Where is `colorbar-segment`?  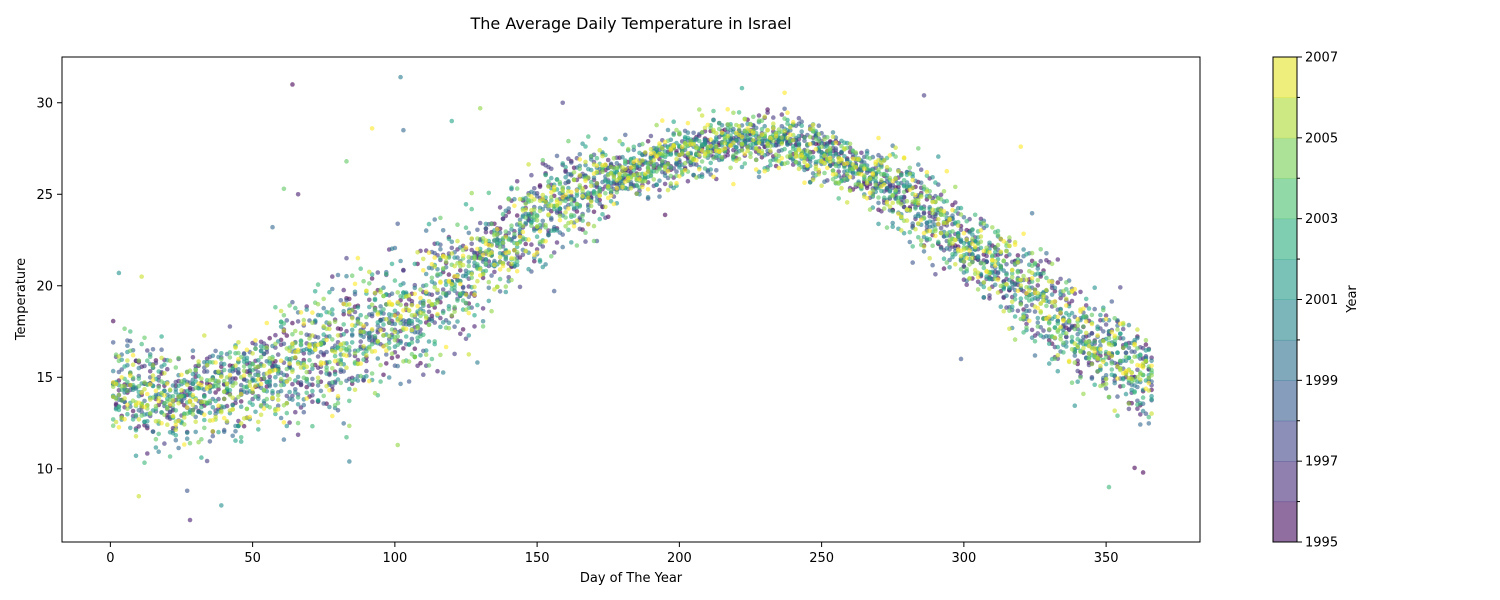 colorbar-segment is located at coordinates (1285, 118).